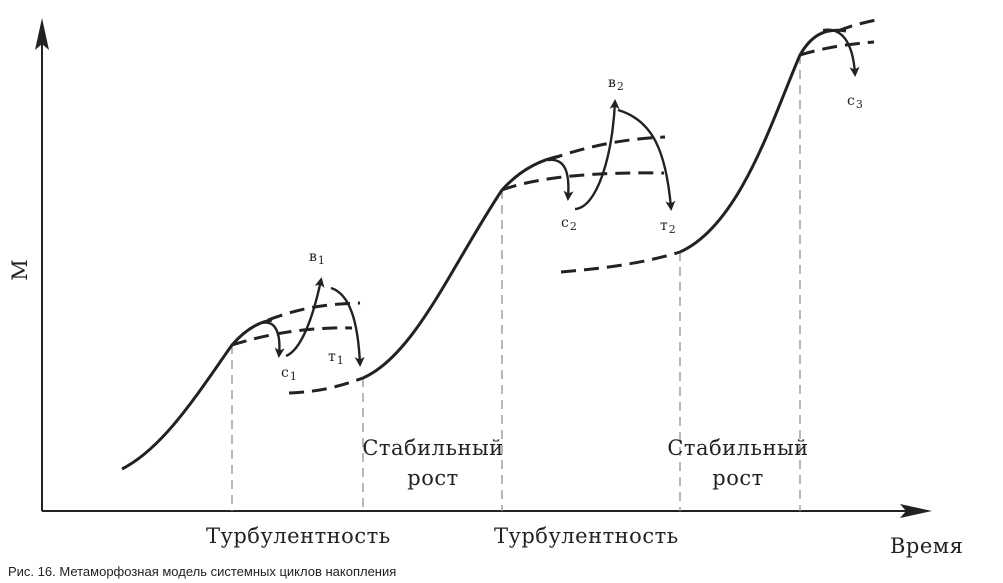 Image resolution: width=1003 pixels, height=583 pixels. What do you see at coordinates (313, 257) in the screenshot?
I see `point-letter-b1: в` at bounding box center [313, 257].